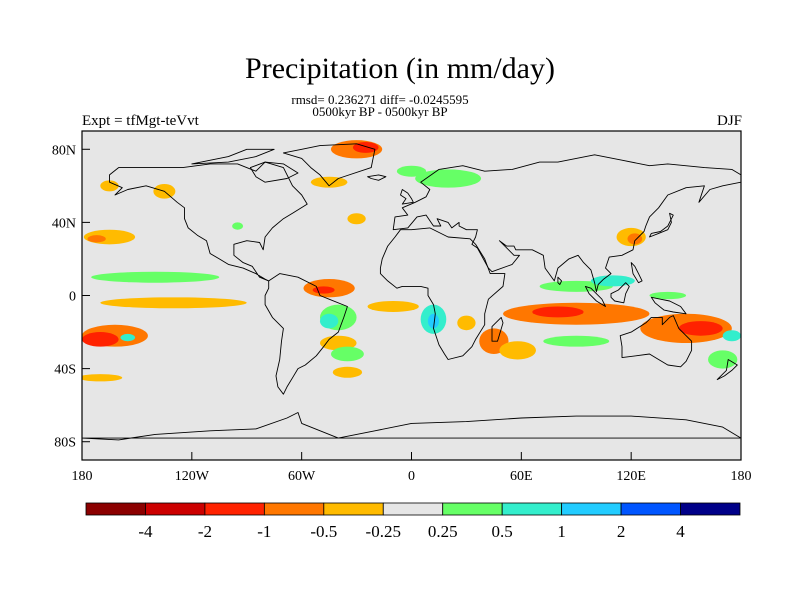 This screenshot has height=600, width=800. Describe the element at coordinates (566, 223) in the screenshot. I see `coastline-eurasia` at that location.